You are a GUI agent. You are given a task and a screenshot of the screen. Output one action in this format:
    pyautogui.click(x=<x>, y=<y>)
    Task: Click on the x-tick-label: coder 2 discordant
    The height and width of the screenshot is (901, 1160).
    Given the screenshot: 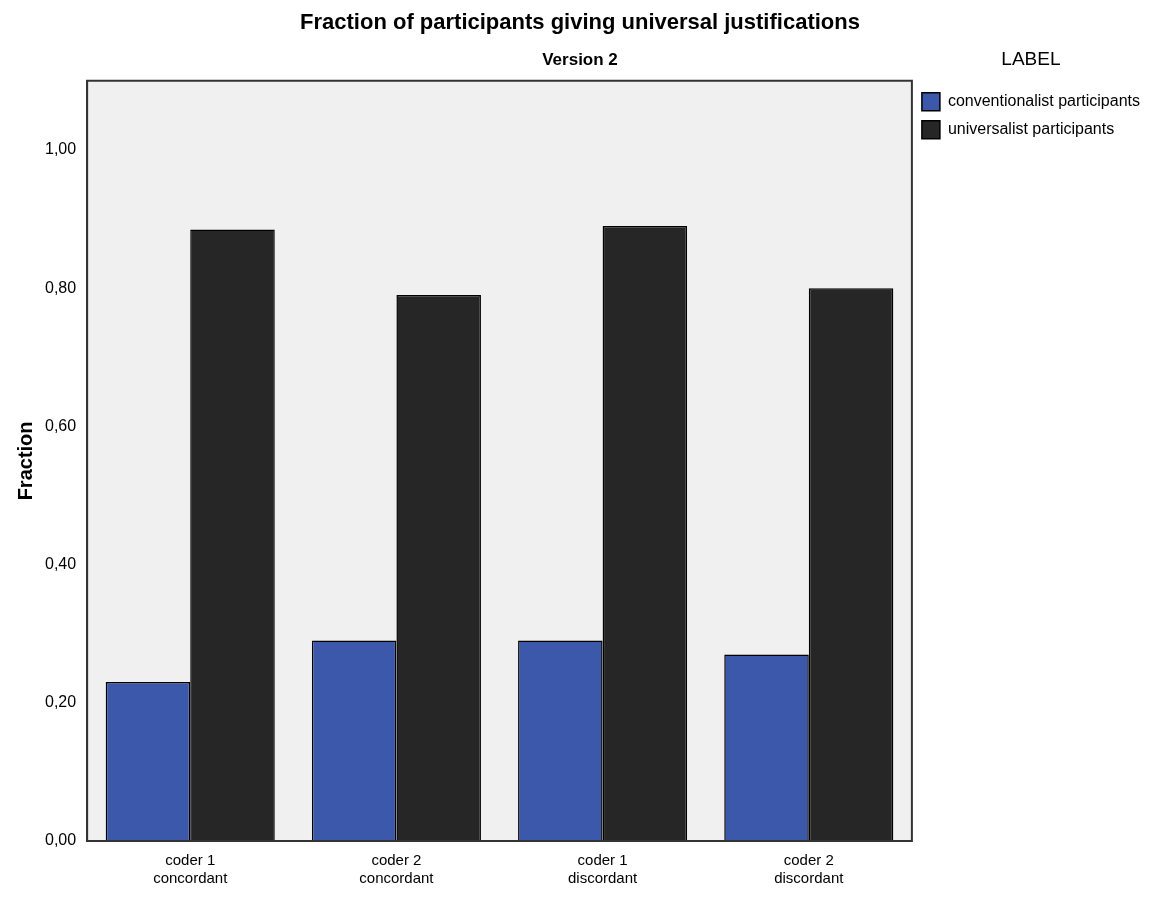 What is the action you would take?
    pyautogui.click(x=809, y=869)
    